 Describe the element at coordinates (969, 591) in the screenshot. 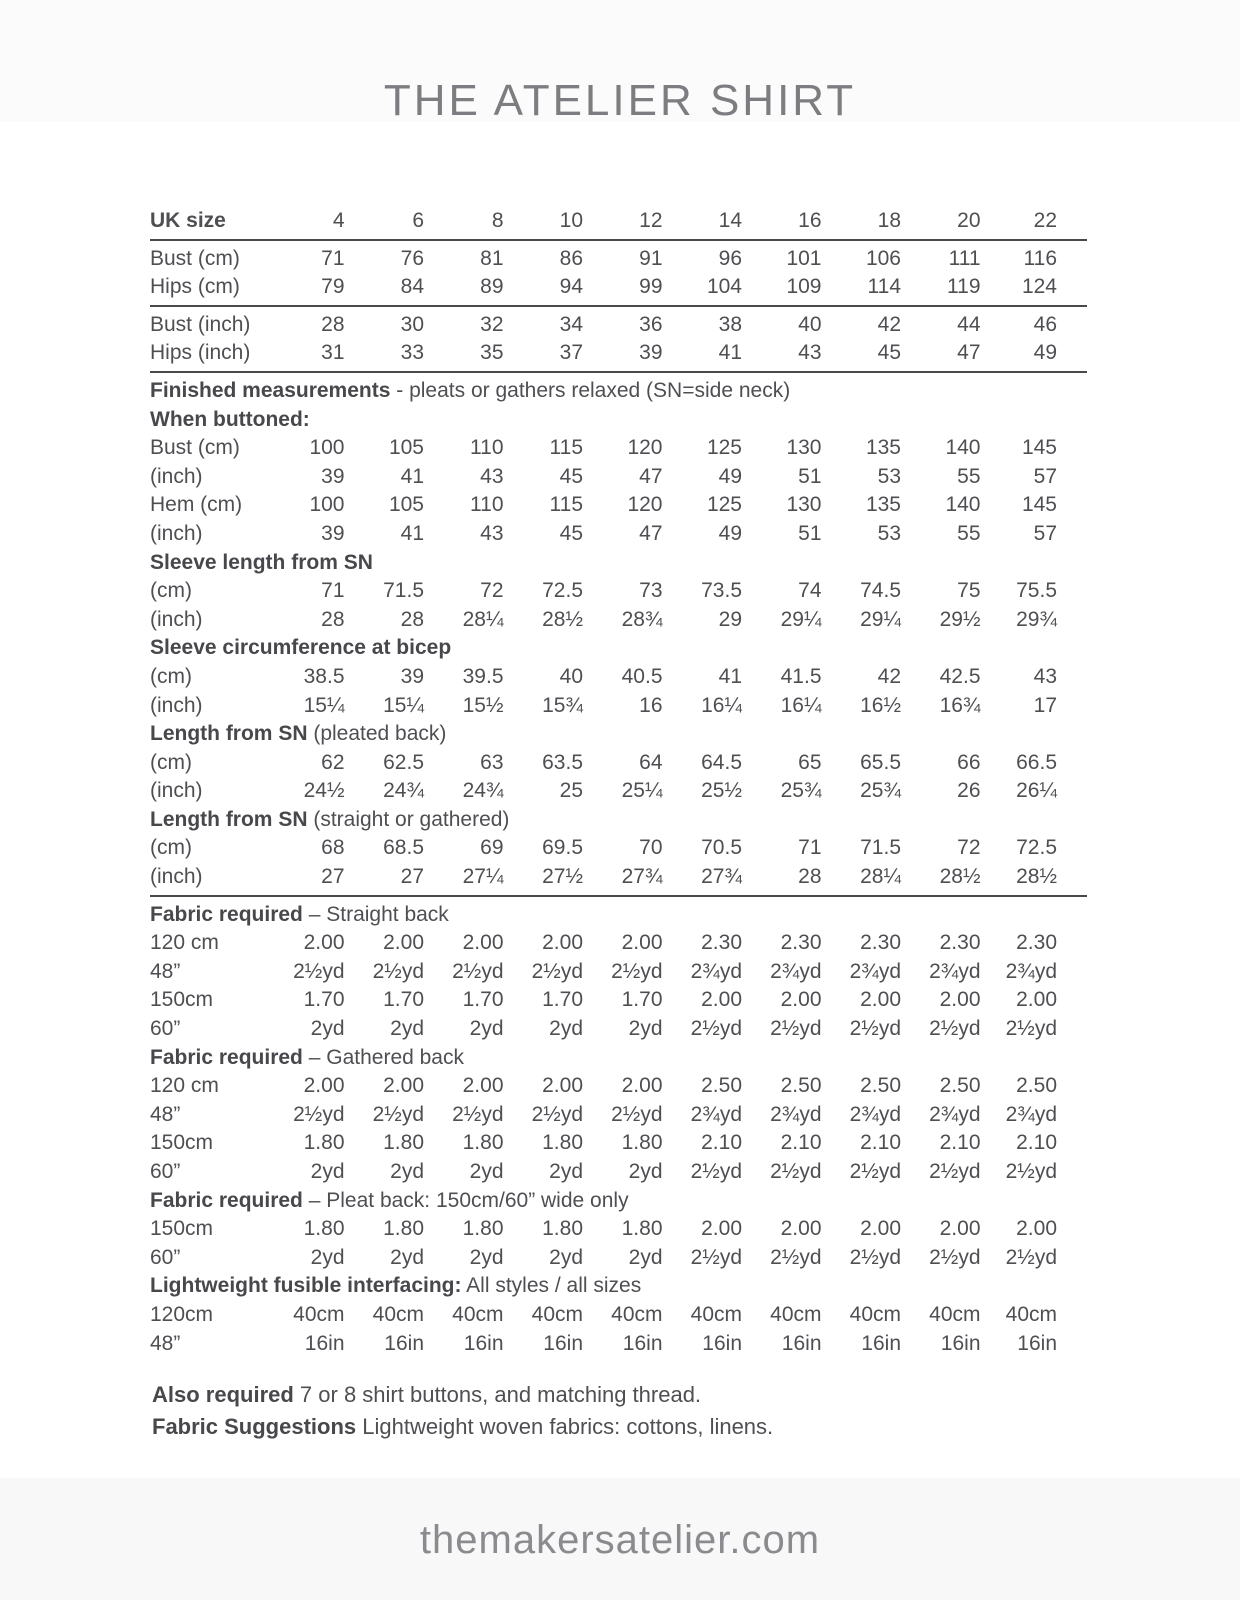

I see `value-cell: 75` at that location.